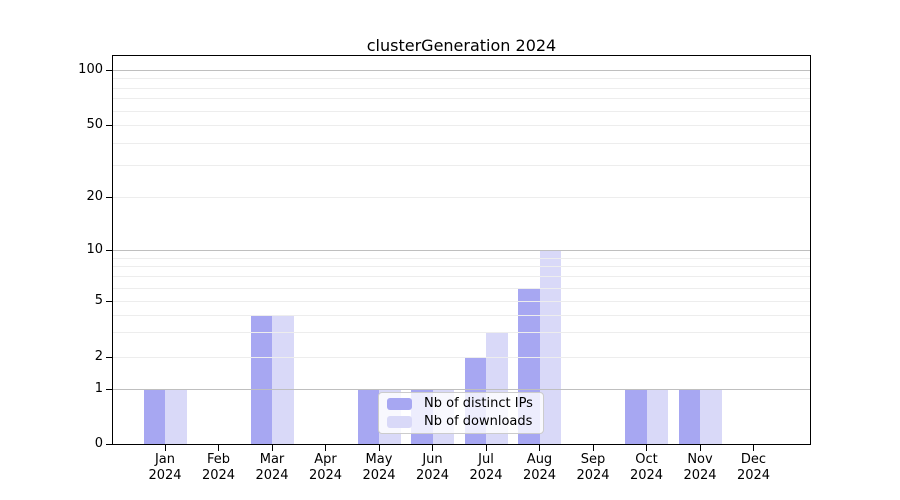 Image resolution: width=900 pixels, height=500 pixels. Describe the element at coordinates (399, 422) in the screenshot. I see `legend-swatch-downloads` at that location.